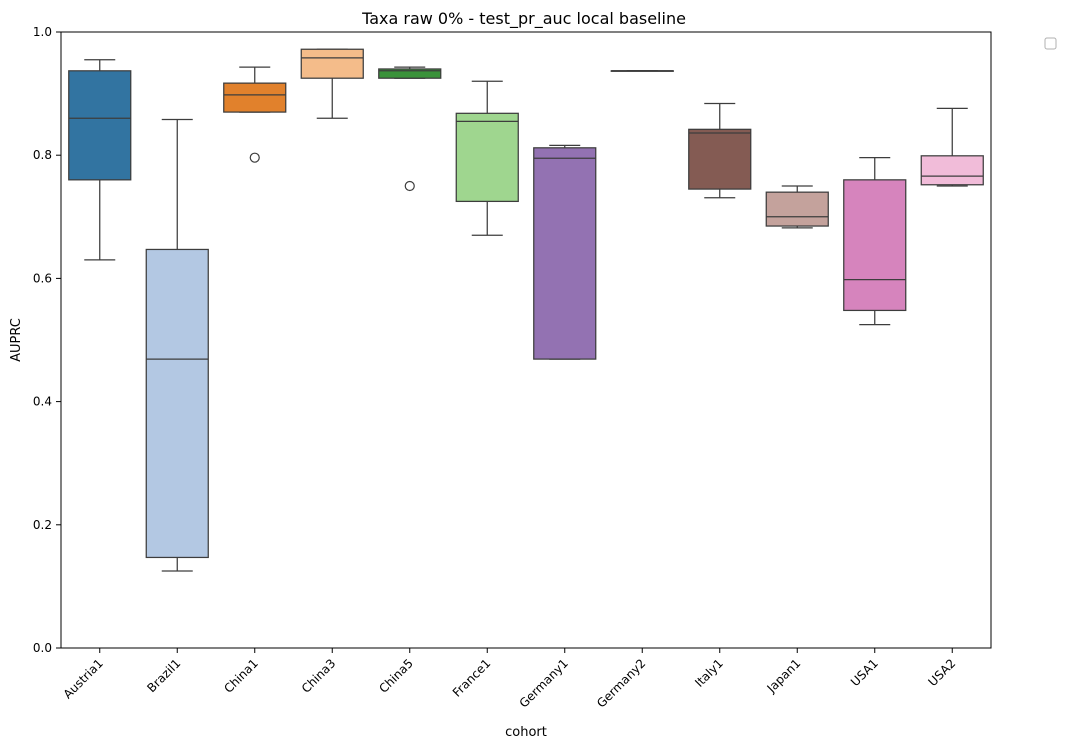  What do you see at coordinates (16, 340) in the screenshot?
I see `y-axis-label: AUPRC` at bounding box center [16, 340].